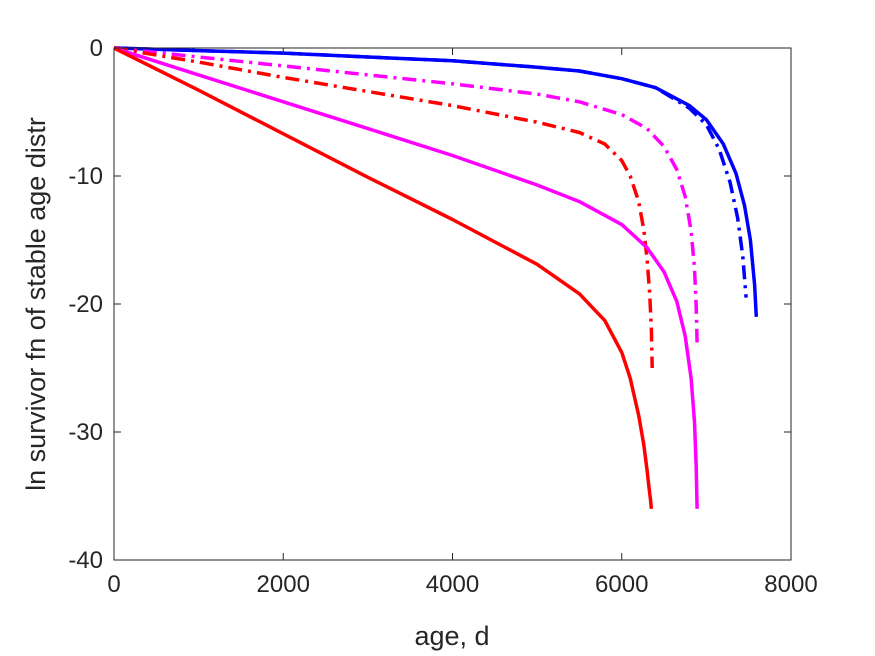 This screenshot has width=875, height=656. What do you see at coordinates (790, 584) in the screenshot?
I see `x-tick-label: 8000` at bounding box center [790, 584].